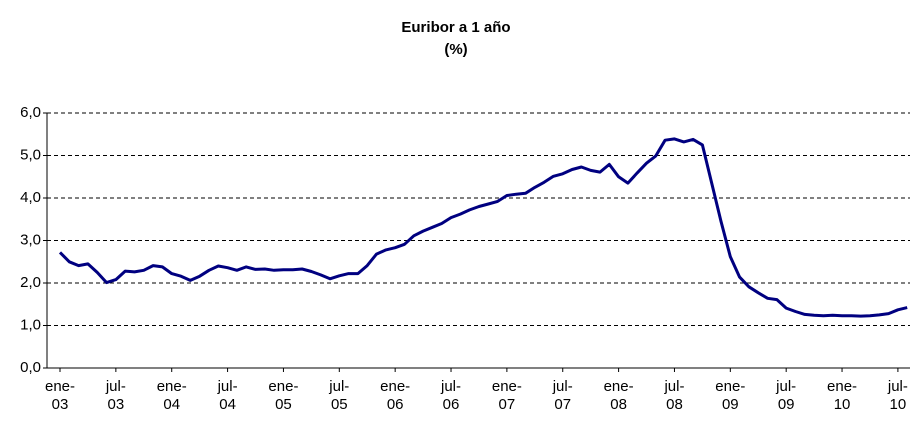 This screenshot has height=437, width=913. Describe the element at coordinates (60, 395) in the screenshot. I see `x-tick-label: ene-03` at that location.